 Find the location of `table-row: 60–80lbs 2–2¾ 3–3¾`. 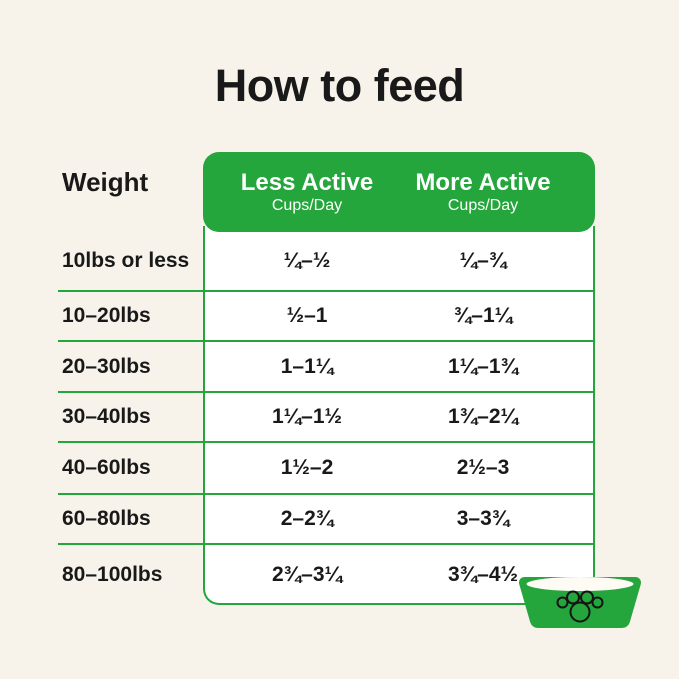

table-row: 60–80lbs 2–2¾ 3–3¾ is located at coordinates (326, 520).